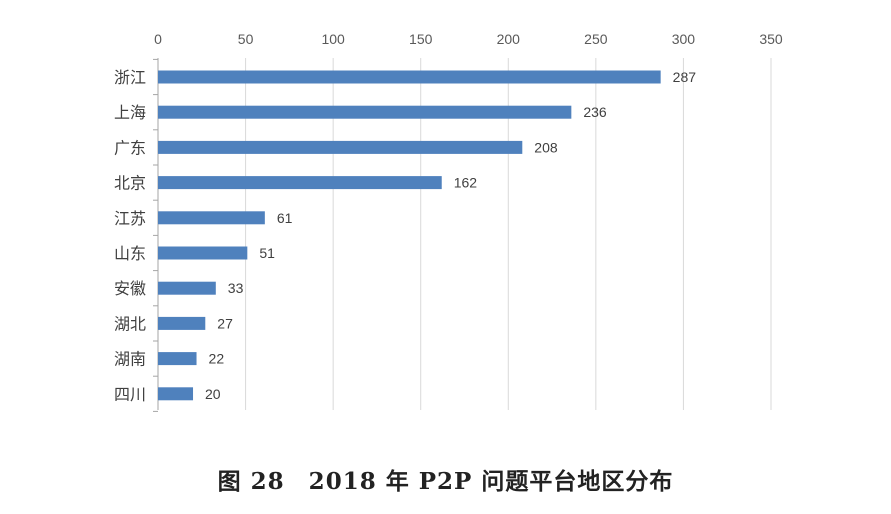 The width and height of the screenshot is (891, 514). I want to click on category-label: 北京, so click(130, 183).